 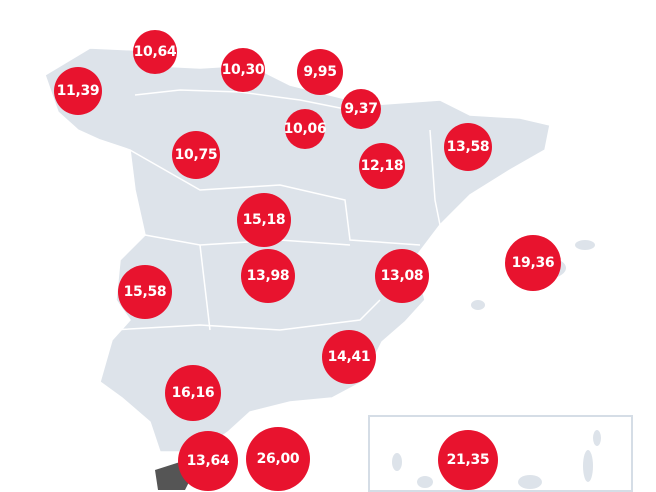 I want to click on canary-islands-inset-frame, so click(x=500, y=453).